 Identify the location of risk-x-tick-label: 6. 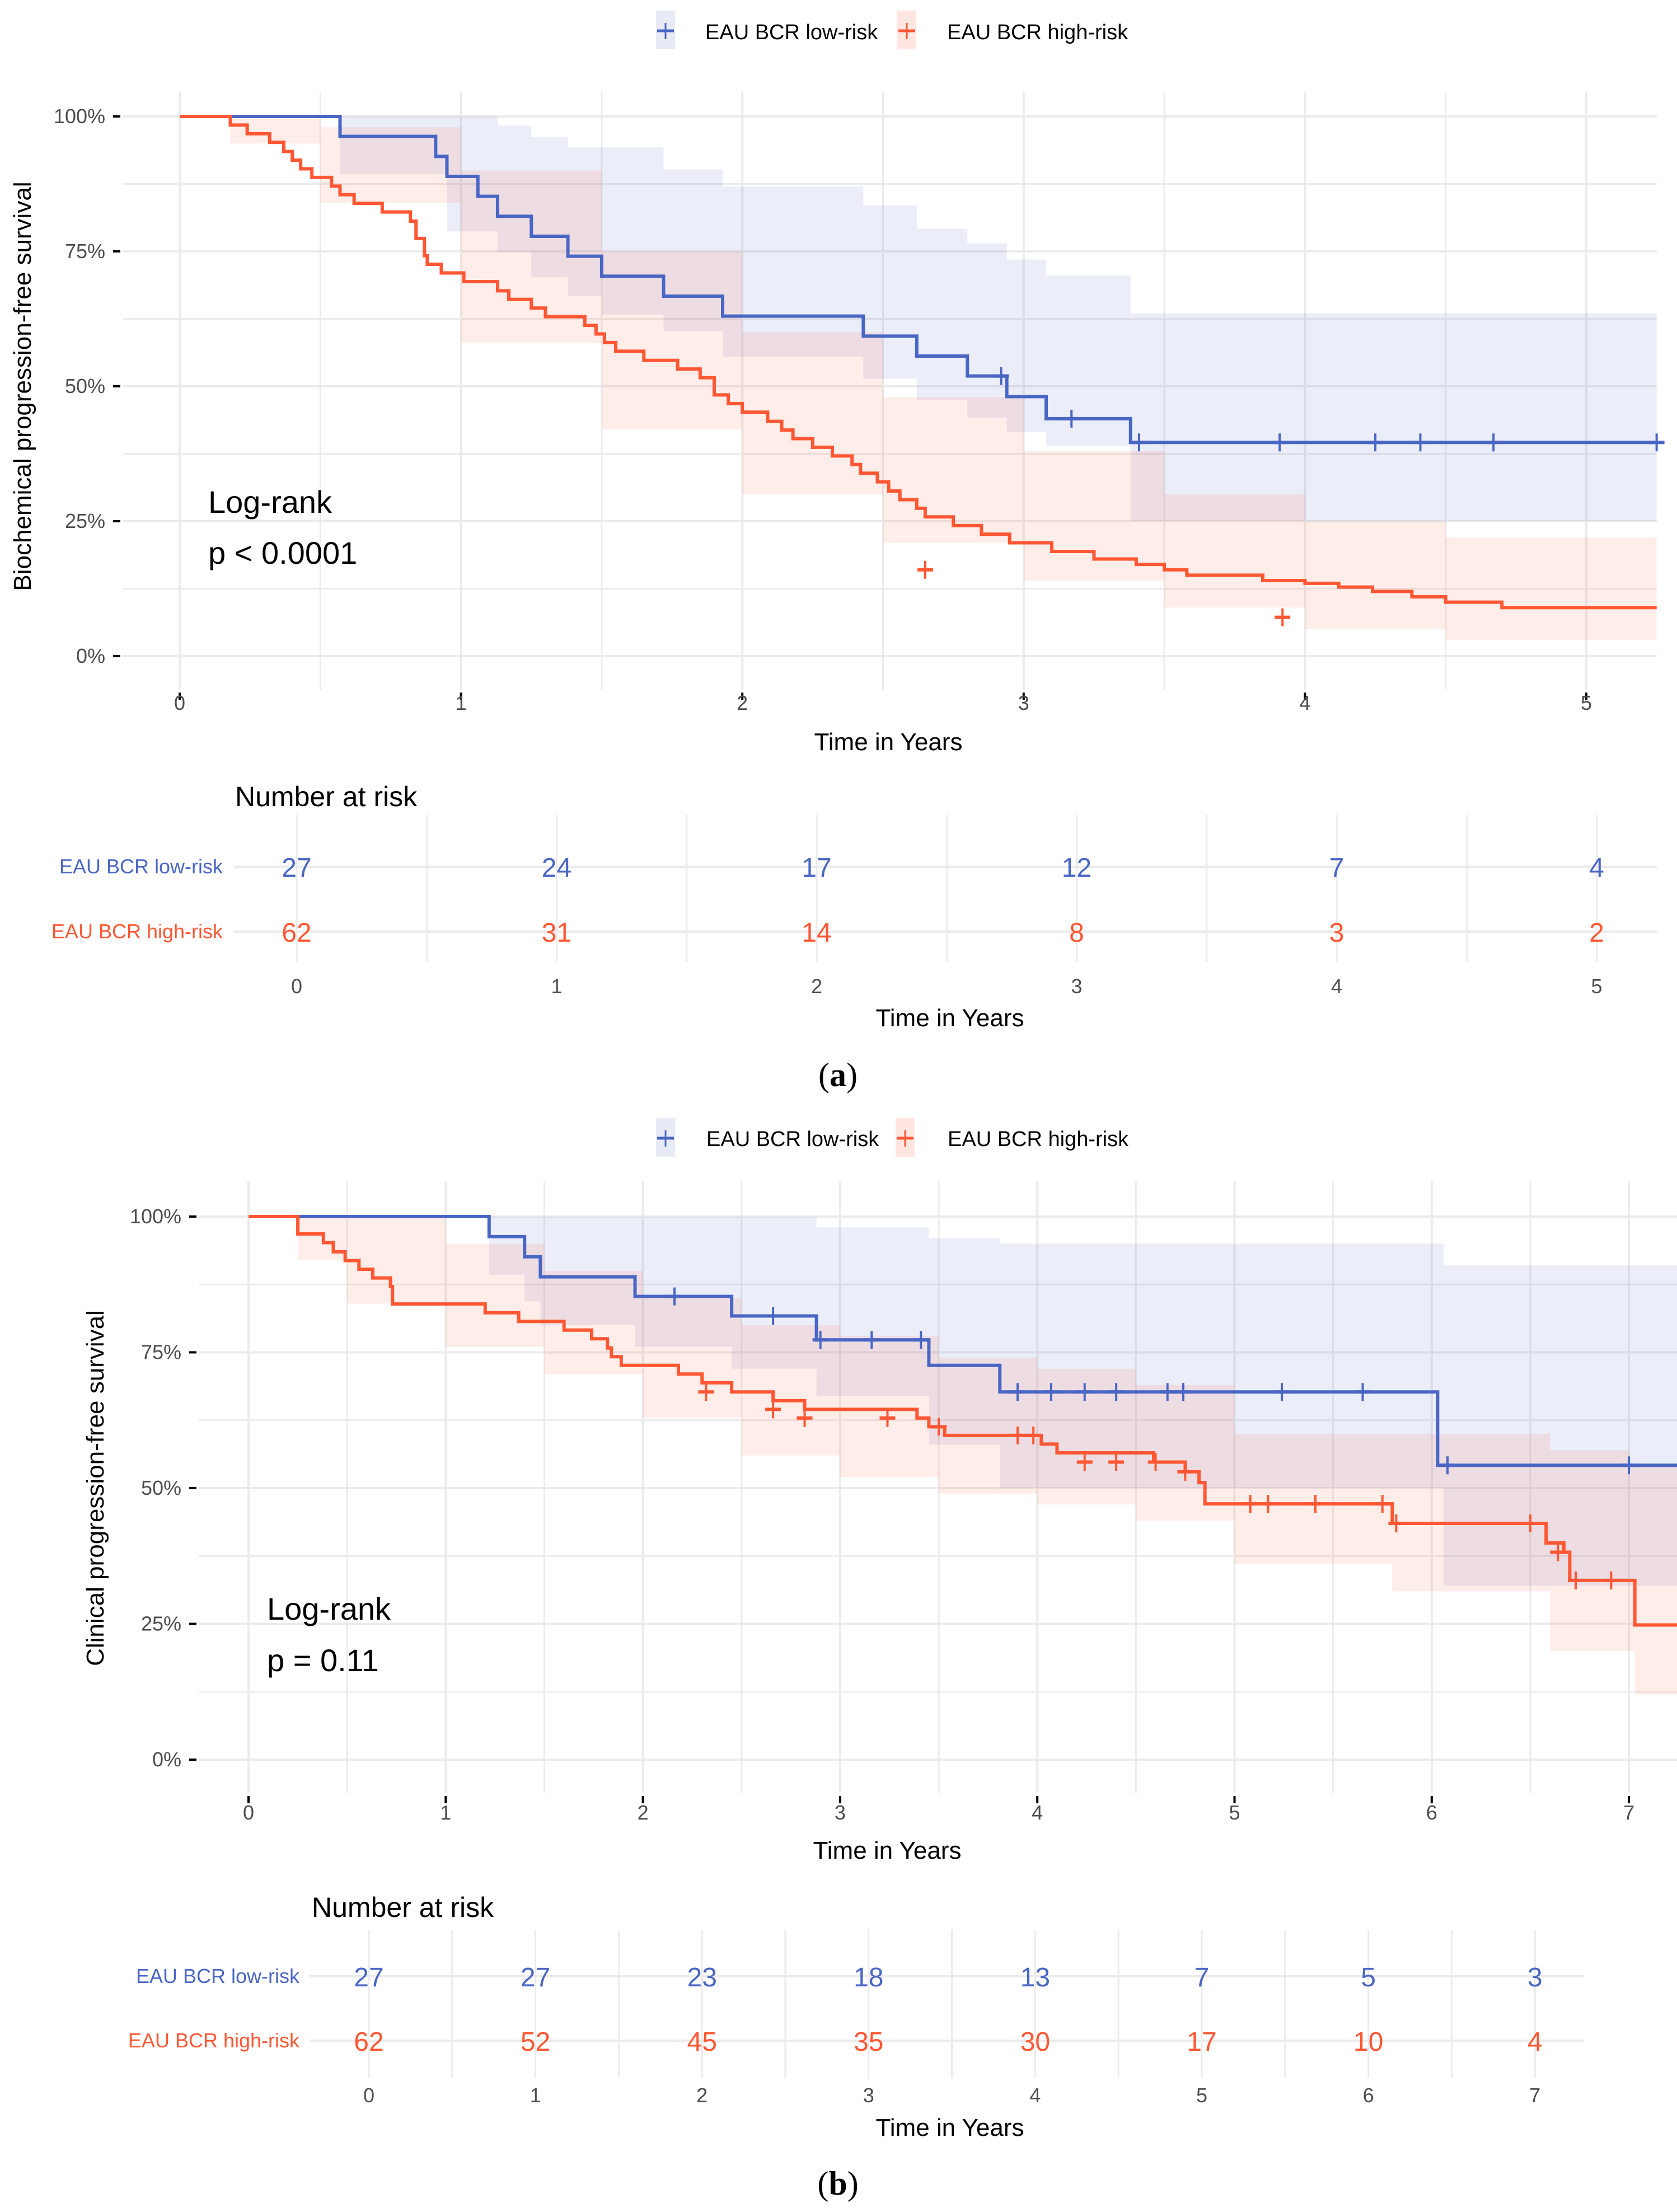
(1368, 2095).